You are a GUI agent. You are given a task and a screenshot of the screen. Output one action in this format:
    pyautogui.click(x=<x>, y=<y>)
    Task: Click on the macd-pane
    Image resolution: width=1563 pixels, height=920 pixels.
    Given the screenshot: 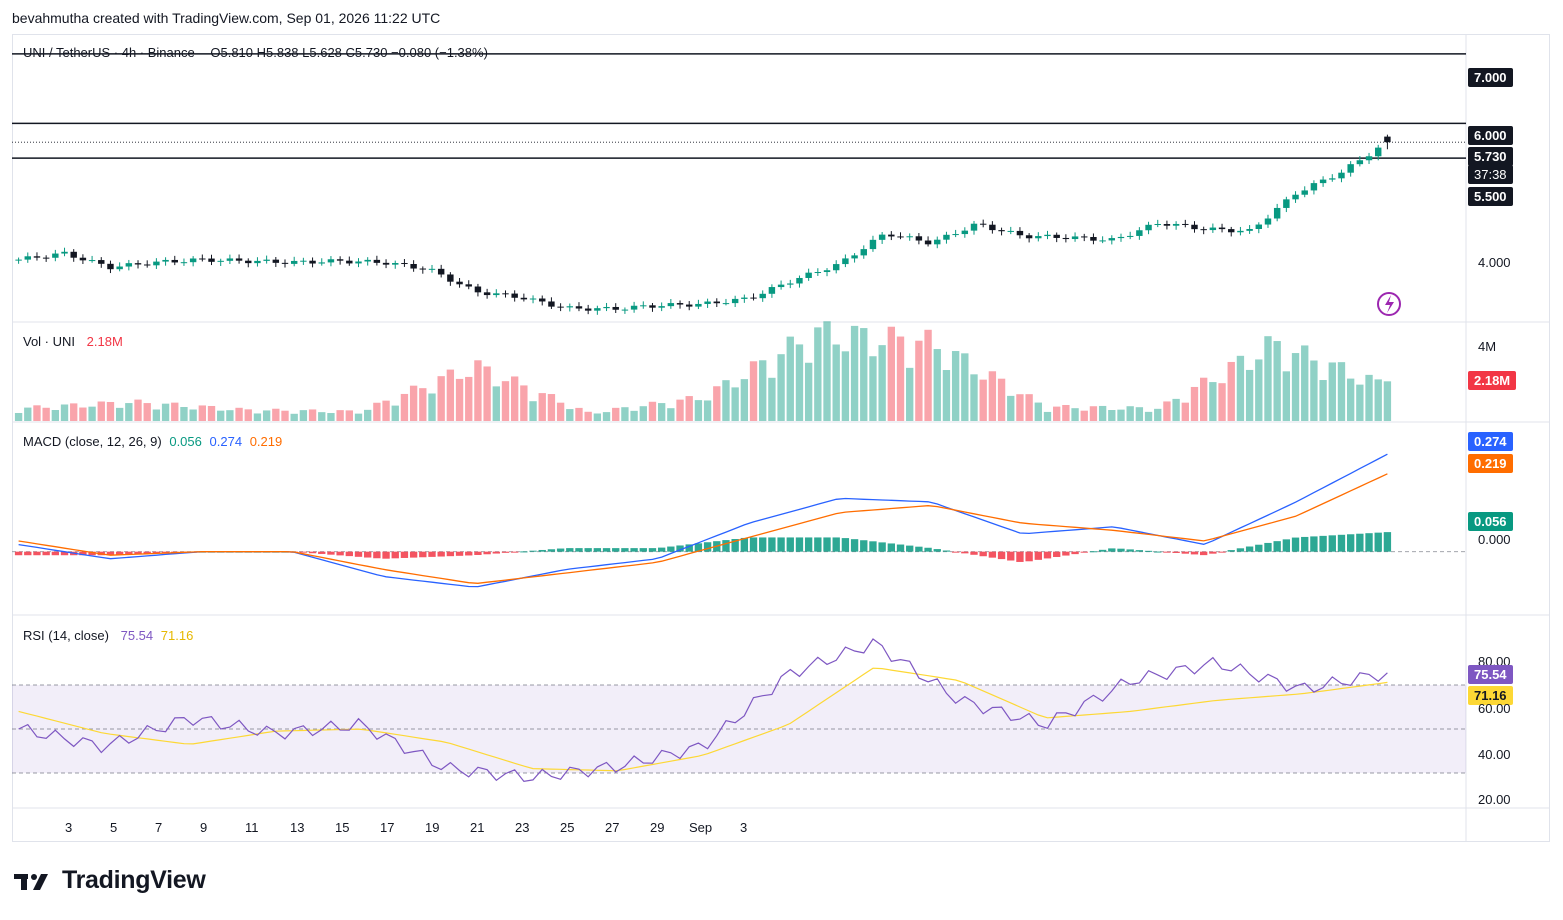 What is the action you would take?
    pyautogui.click(x=739, y=520)
    